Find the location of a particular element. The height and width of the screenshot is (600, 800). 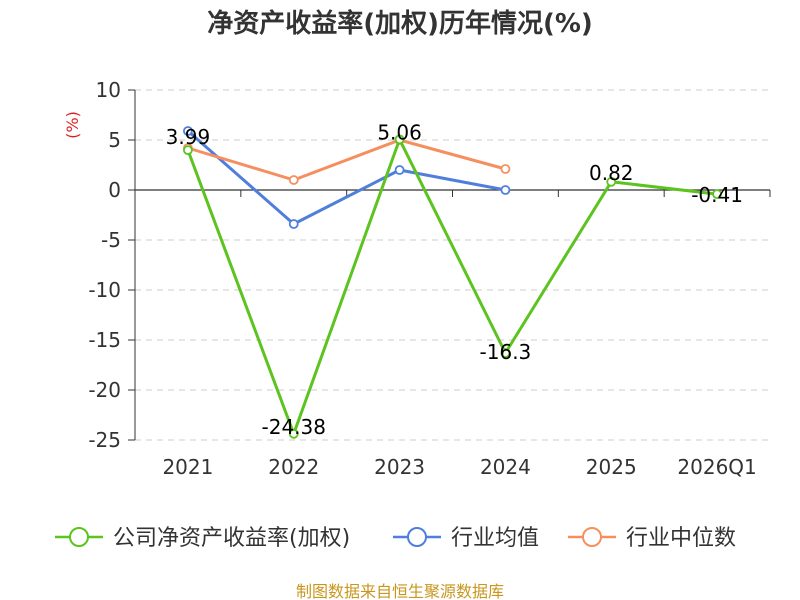

y-tick-labels: 10 5 0 -5 -10 -15 -20 -25 is located at coordinates (104, 265).